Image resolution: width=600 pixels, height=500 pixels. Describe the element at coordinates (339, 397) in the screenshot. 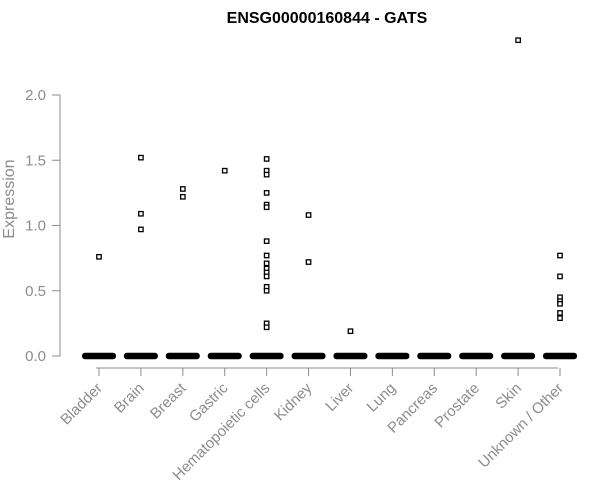

I see `x-tick-label: Liver` at that location.